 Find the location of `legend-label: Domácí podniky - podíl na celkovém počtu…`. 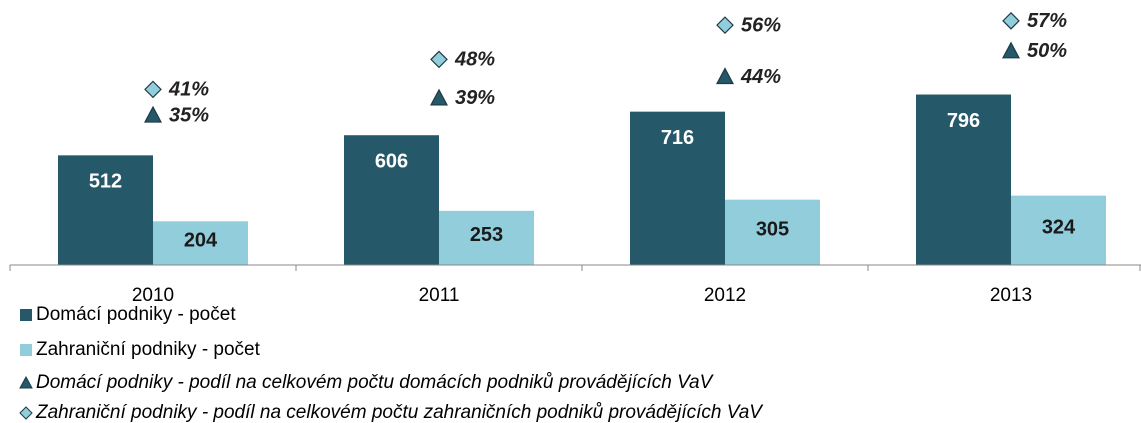

legend-label: Domácí podniky - podíl na celkovém počtu… is located at coordinates (375, 382).